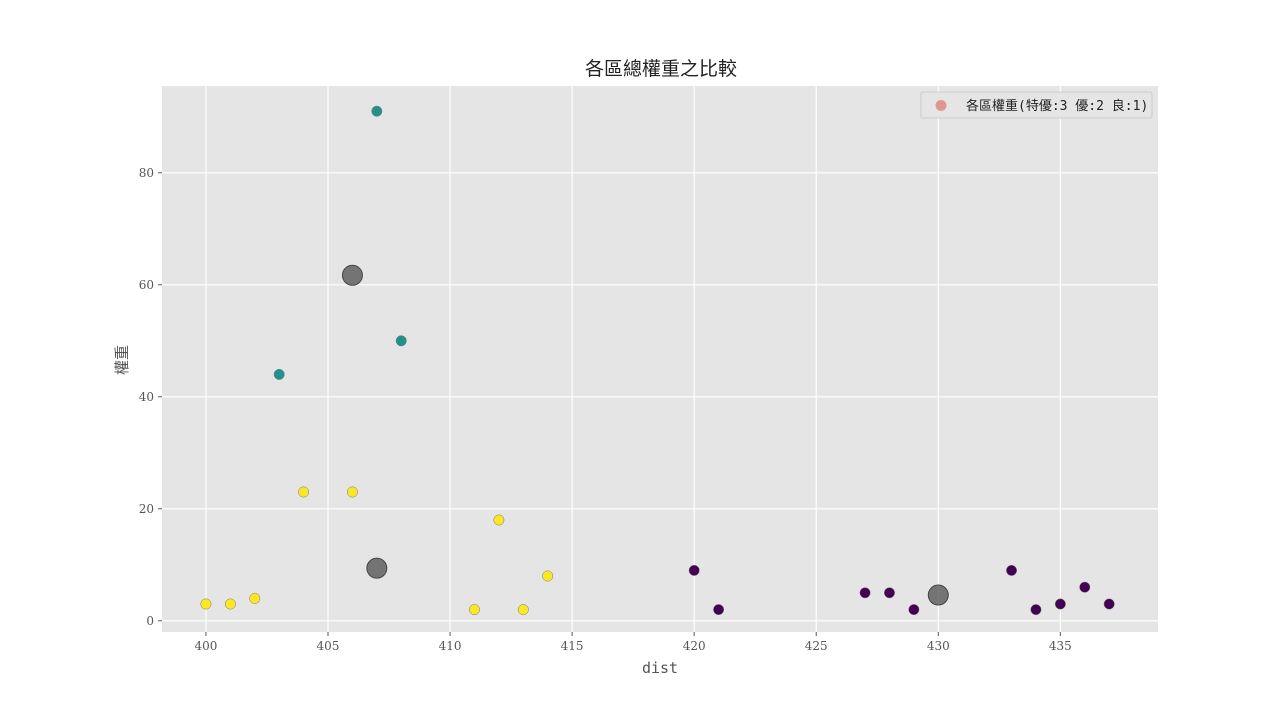  I want to click on x-tick-label: 420, so click(694, 646).